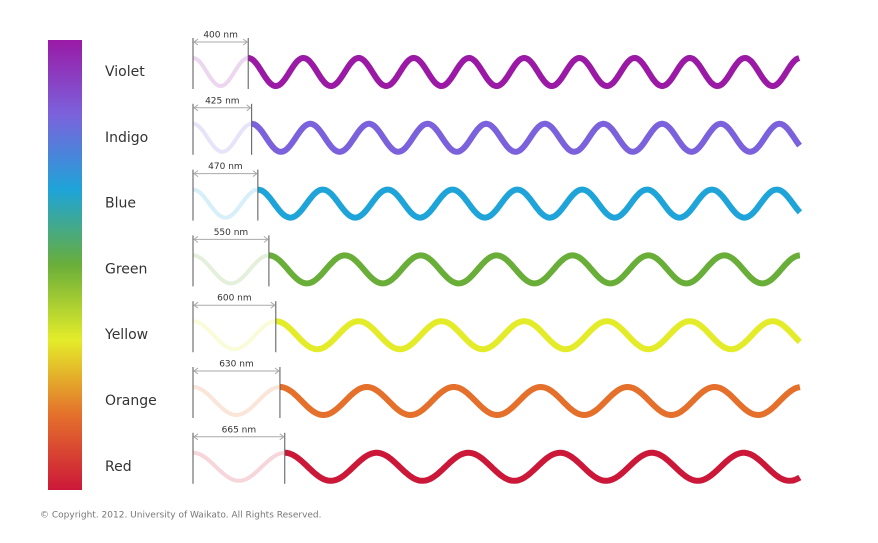  I want to click on wavelength-label: 425 nm, so click(222, 101).